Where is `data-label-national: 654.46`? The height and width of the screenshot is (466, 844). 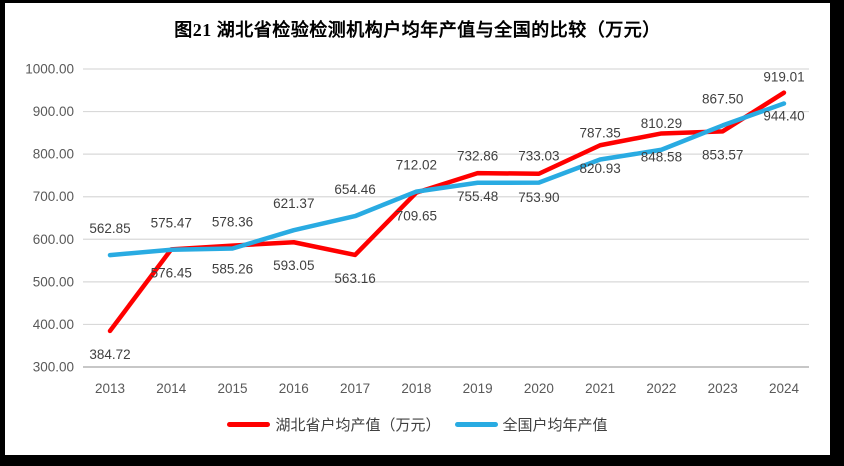 data-label-national: 654.46 is located at coordinates (354, 189).